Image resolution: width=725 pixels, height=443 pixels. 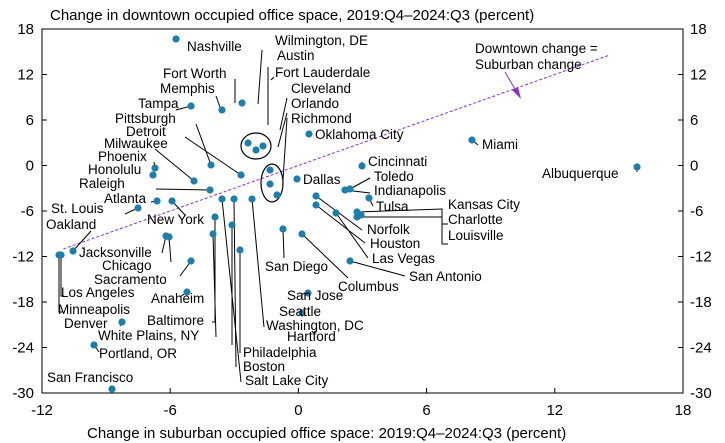 I want to click on x-tick-label: 0, so click(x=298, y=410).